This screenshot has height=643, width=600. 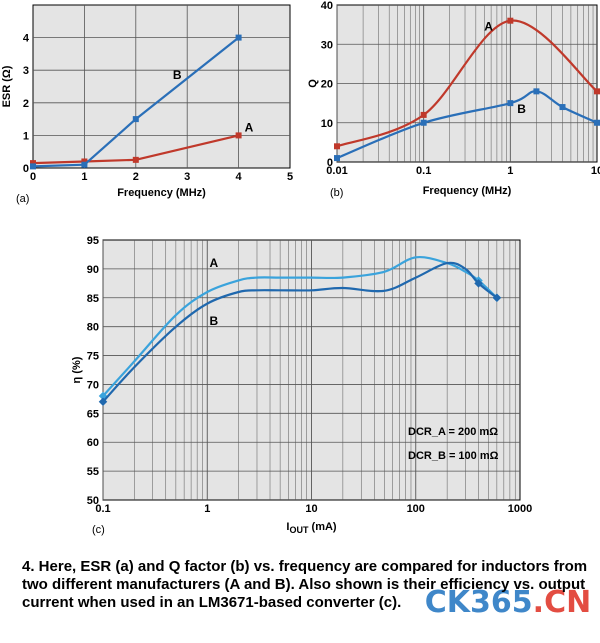 I want to click on x-tick-label: 1000, so click(x=520, y=509).